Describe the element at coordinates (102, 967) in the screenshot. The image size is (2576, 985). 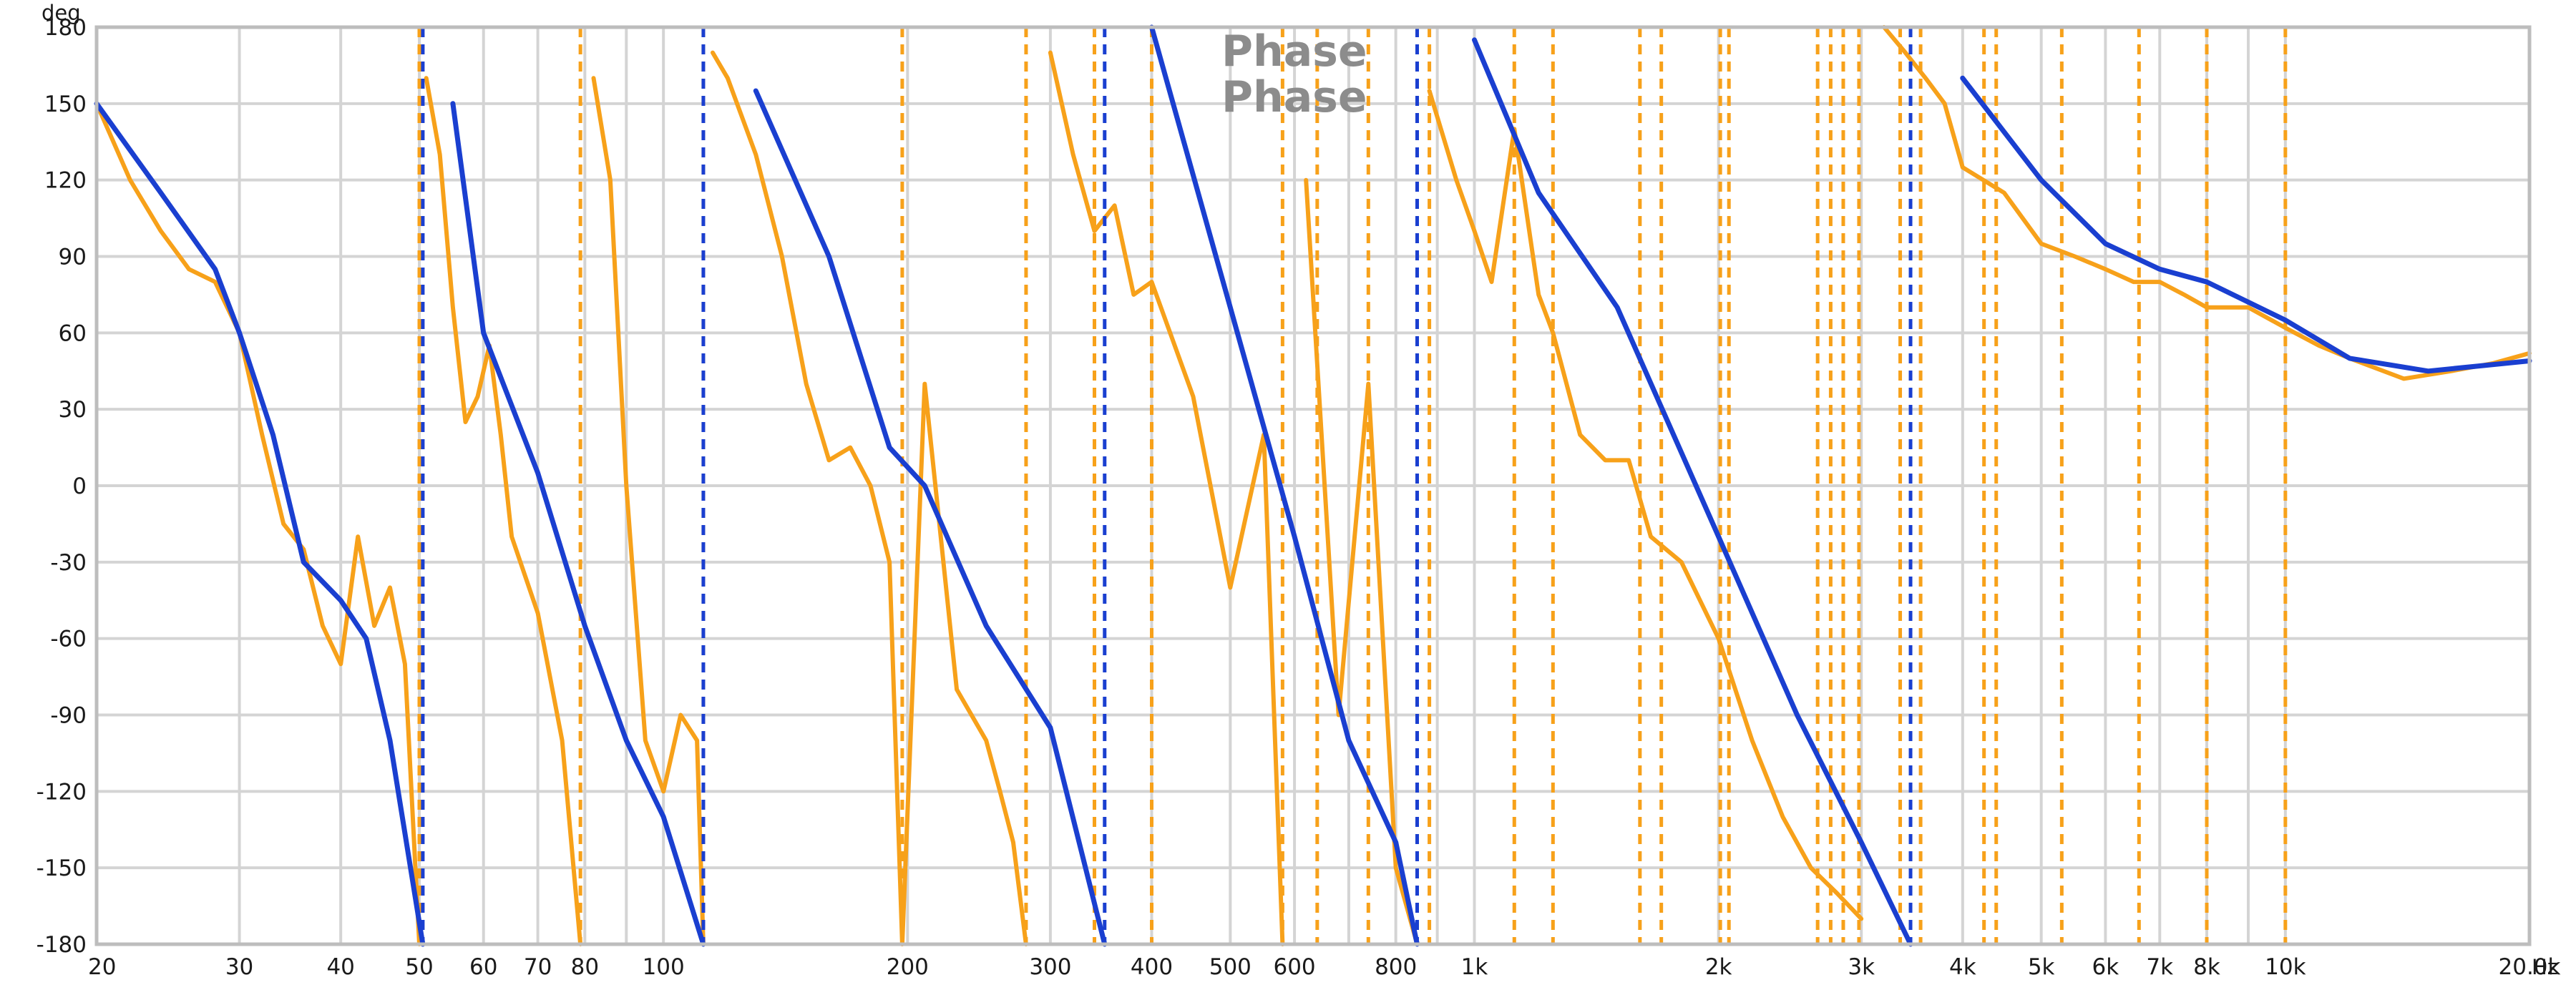
I see `x-tick-label: 20` at that location.